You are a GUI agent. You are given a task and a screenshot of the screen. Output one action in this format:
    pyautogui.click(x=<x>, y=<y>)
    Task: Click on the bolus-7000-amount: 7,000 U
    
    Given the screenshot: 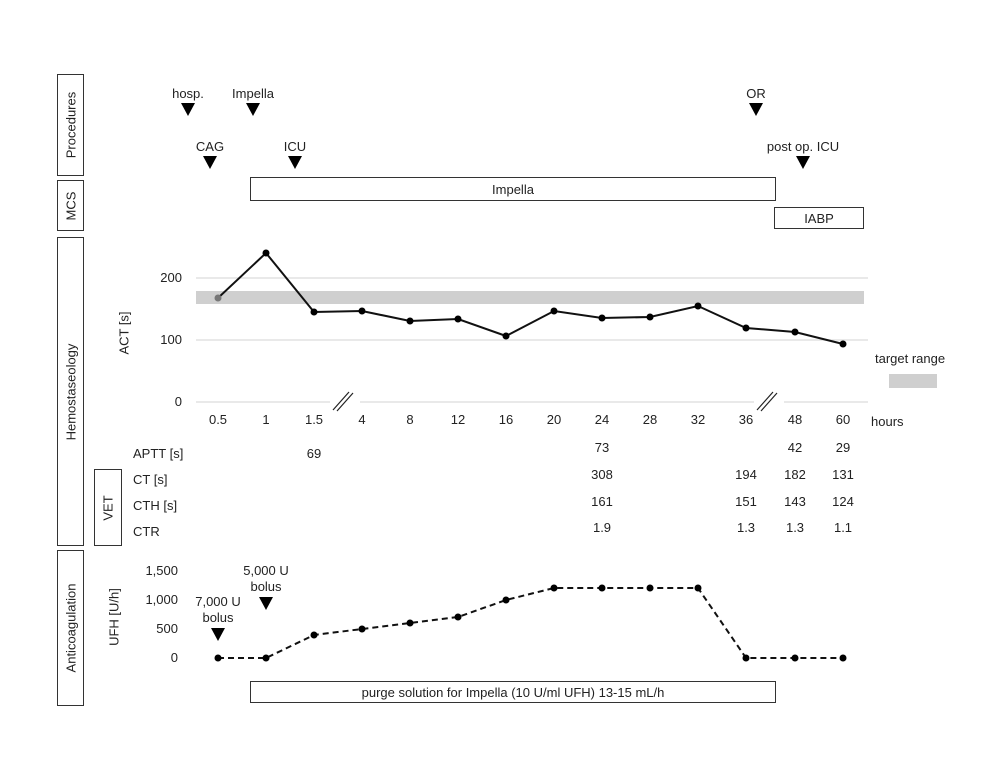 What is the action you would take?
    pyautogui.click(x=218, y=601)
    